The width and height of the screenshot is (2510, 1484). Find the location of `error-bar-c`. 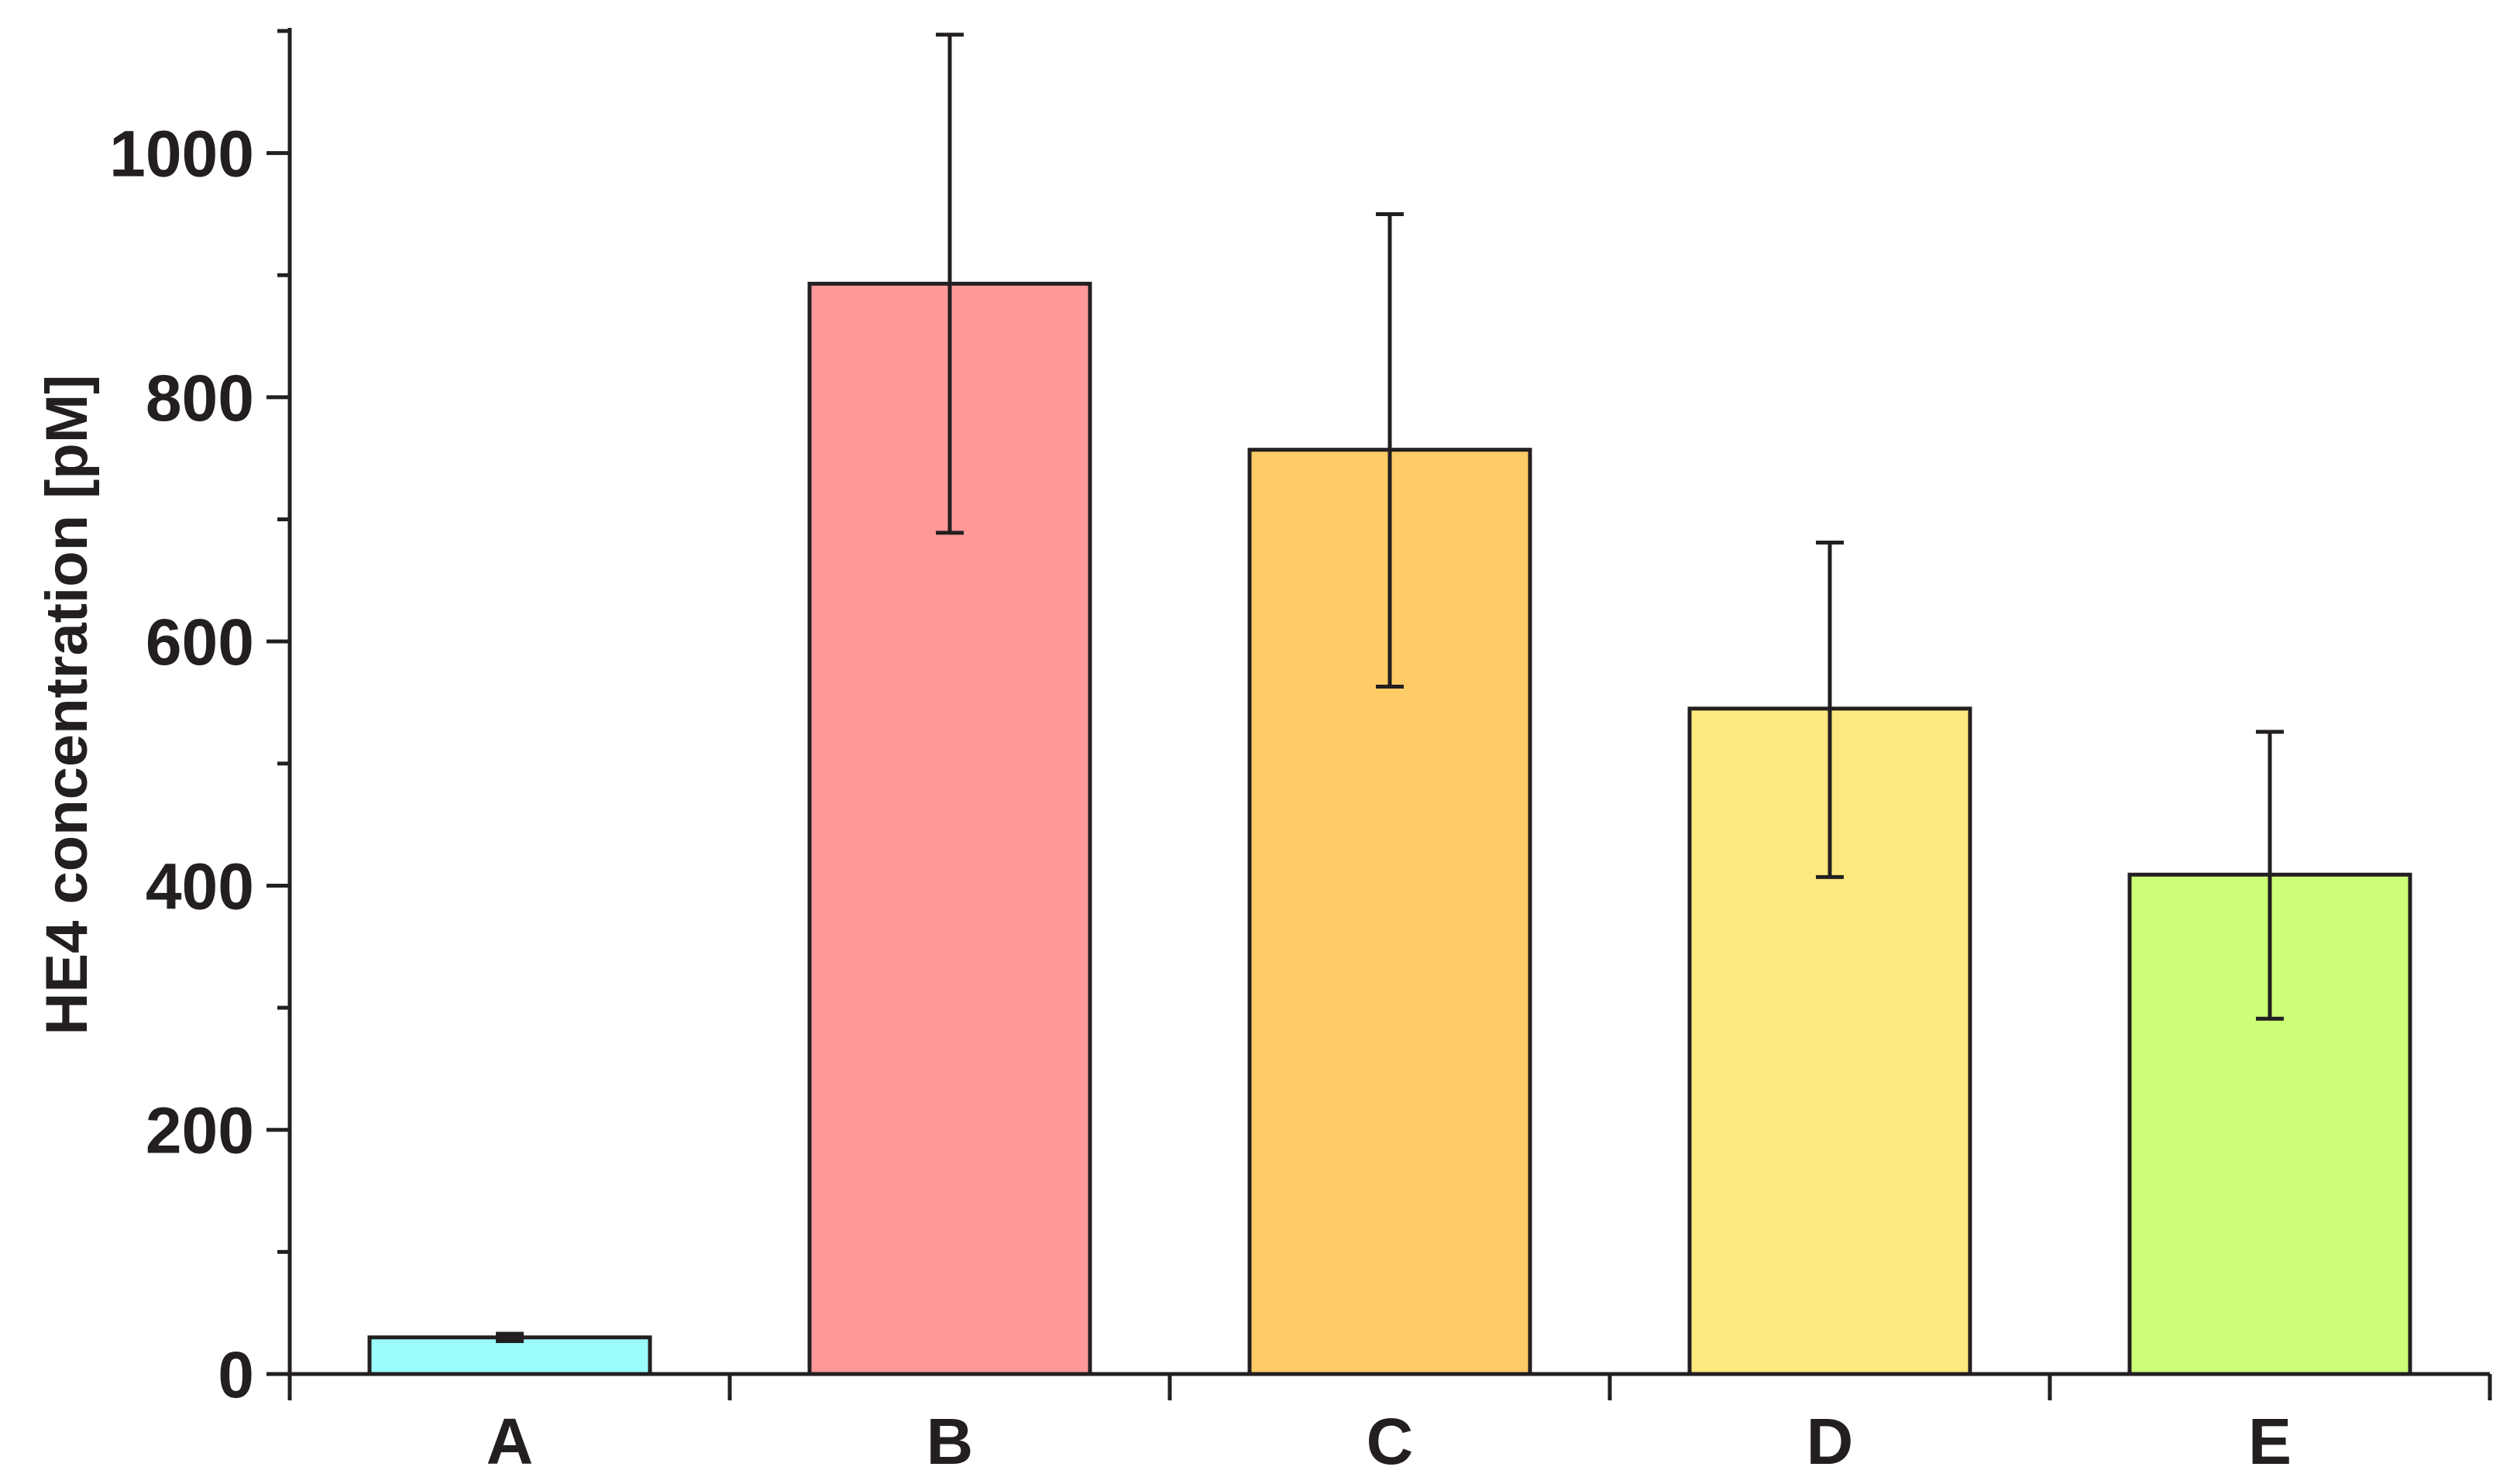

error-bar-c is located at coordinates (1390, 450).